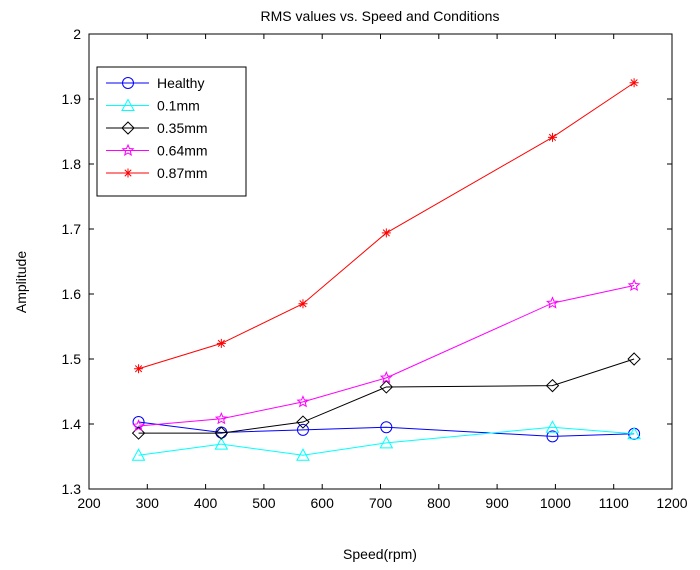  I want to click on legend-marker-0-35mm, so click(128, 128).